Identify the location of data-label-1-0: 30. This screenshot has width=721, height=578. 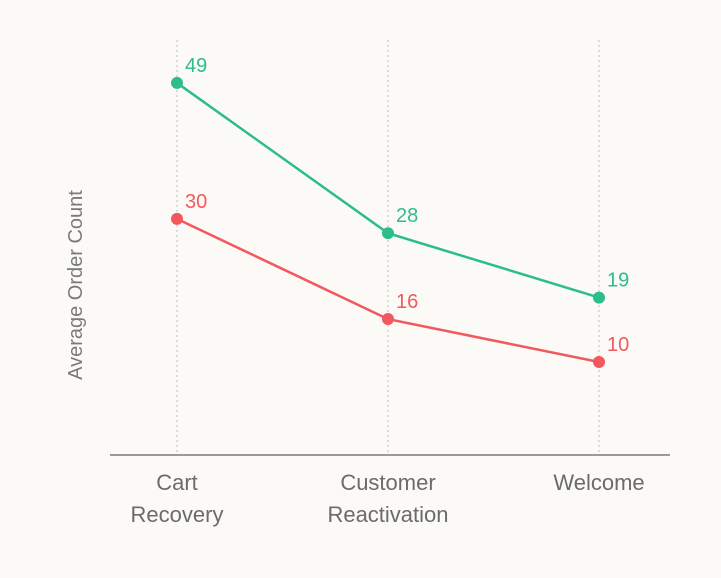
(196, 202).